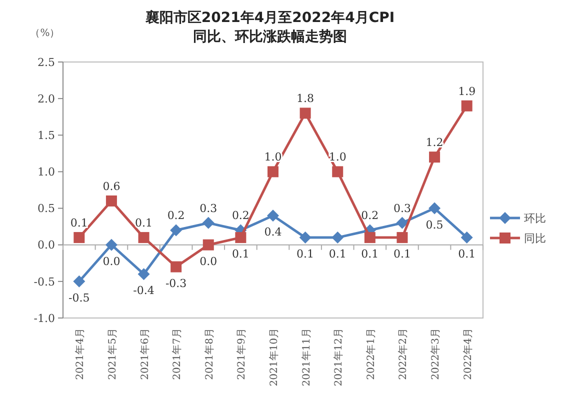 The width and height of the screenshot is (568, 400). Describe the element at coordinates (44, 281) in the screenshot. I see `y-tick-label: -0.5` at that location.